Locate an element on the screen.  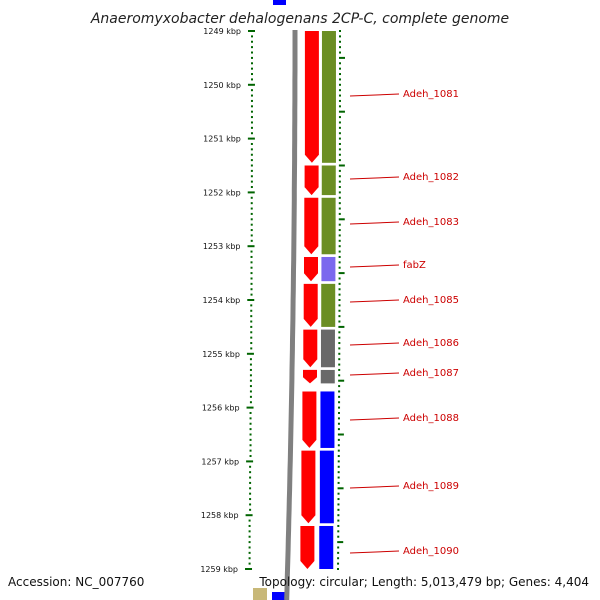
gene-label: Adeh_1087 is located at coordinates (431, 373).